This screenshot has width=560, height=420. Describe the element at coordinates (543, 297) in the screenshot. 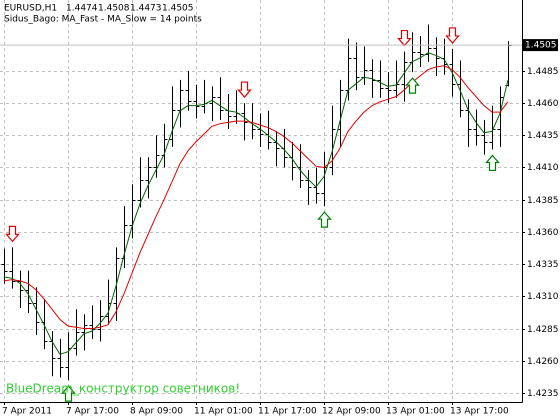

I see `y-tick-label: 1.4310` at that location.